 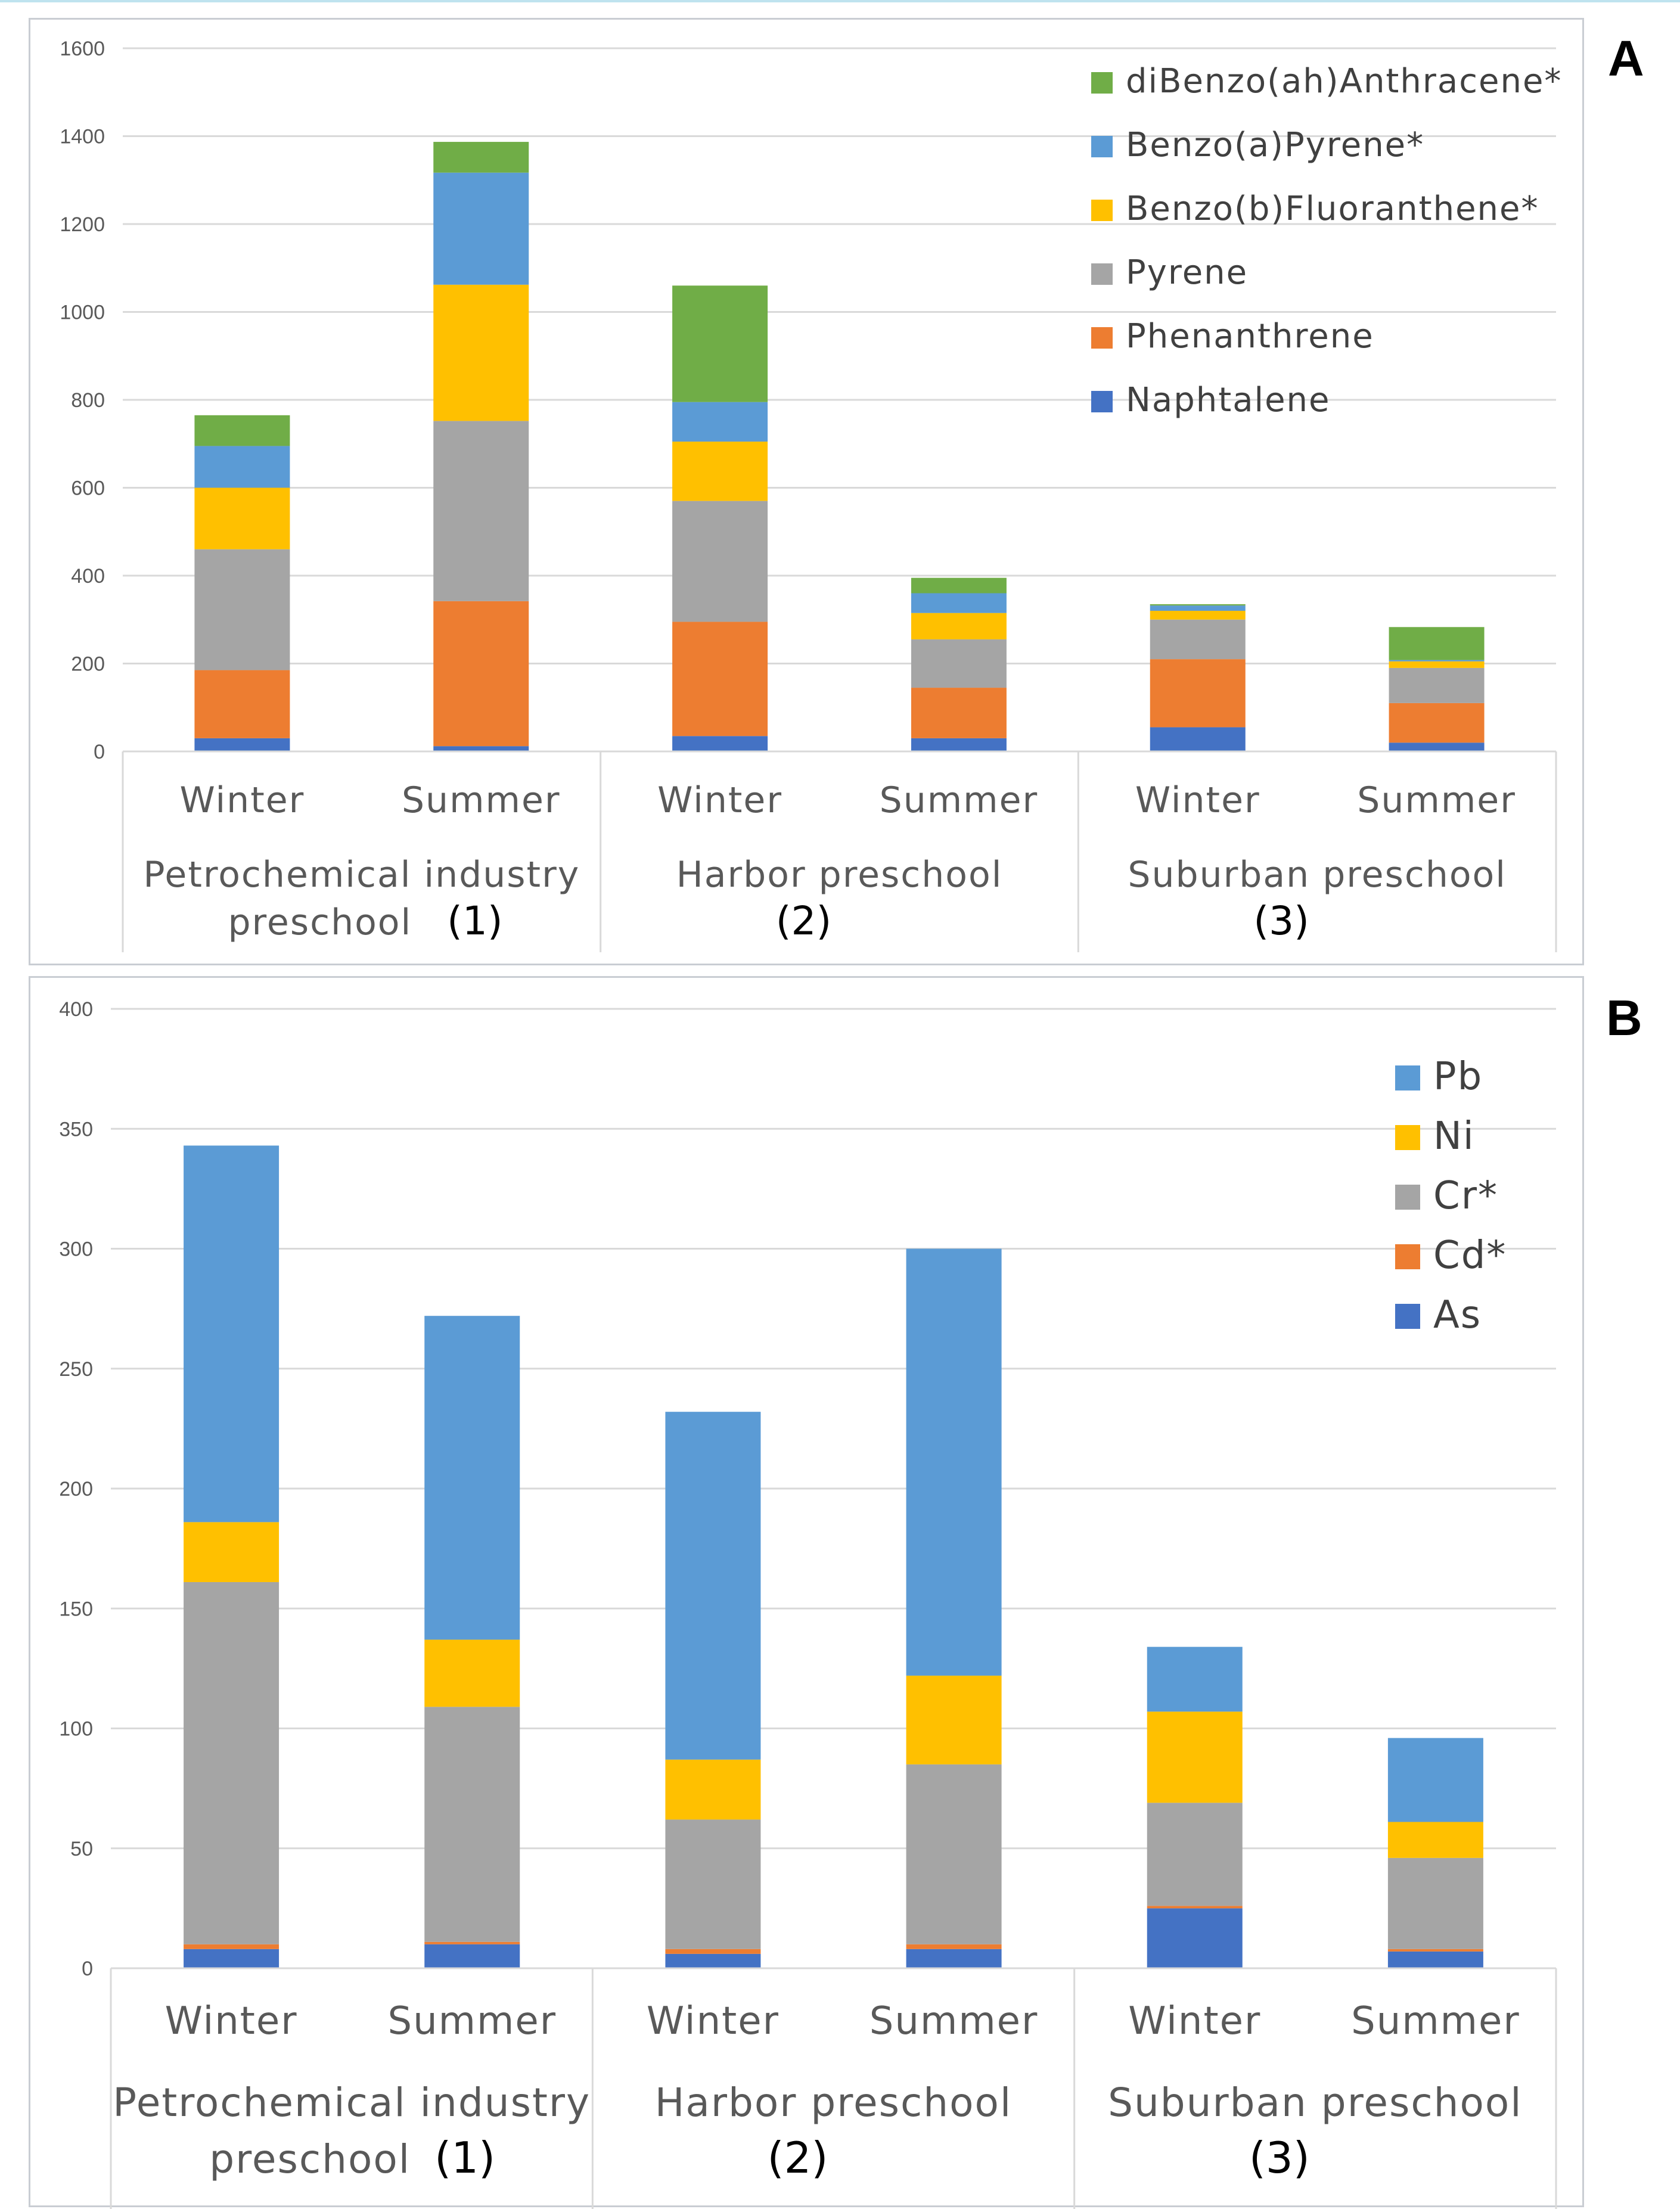 What do you see at coordinates (1458, 1315) in the screenshot?
I see `legend-label: As` at bounding box center [1458, 1315].